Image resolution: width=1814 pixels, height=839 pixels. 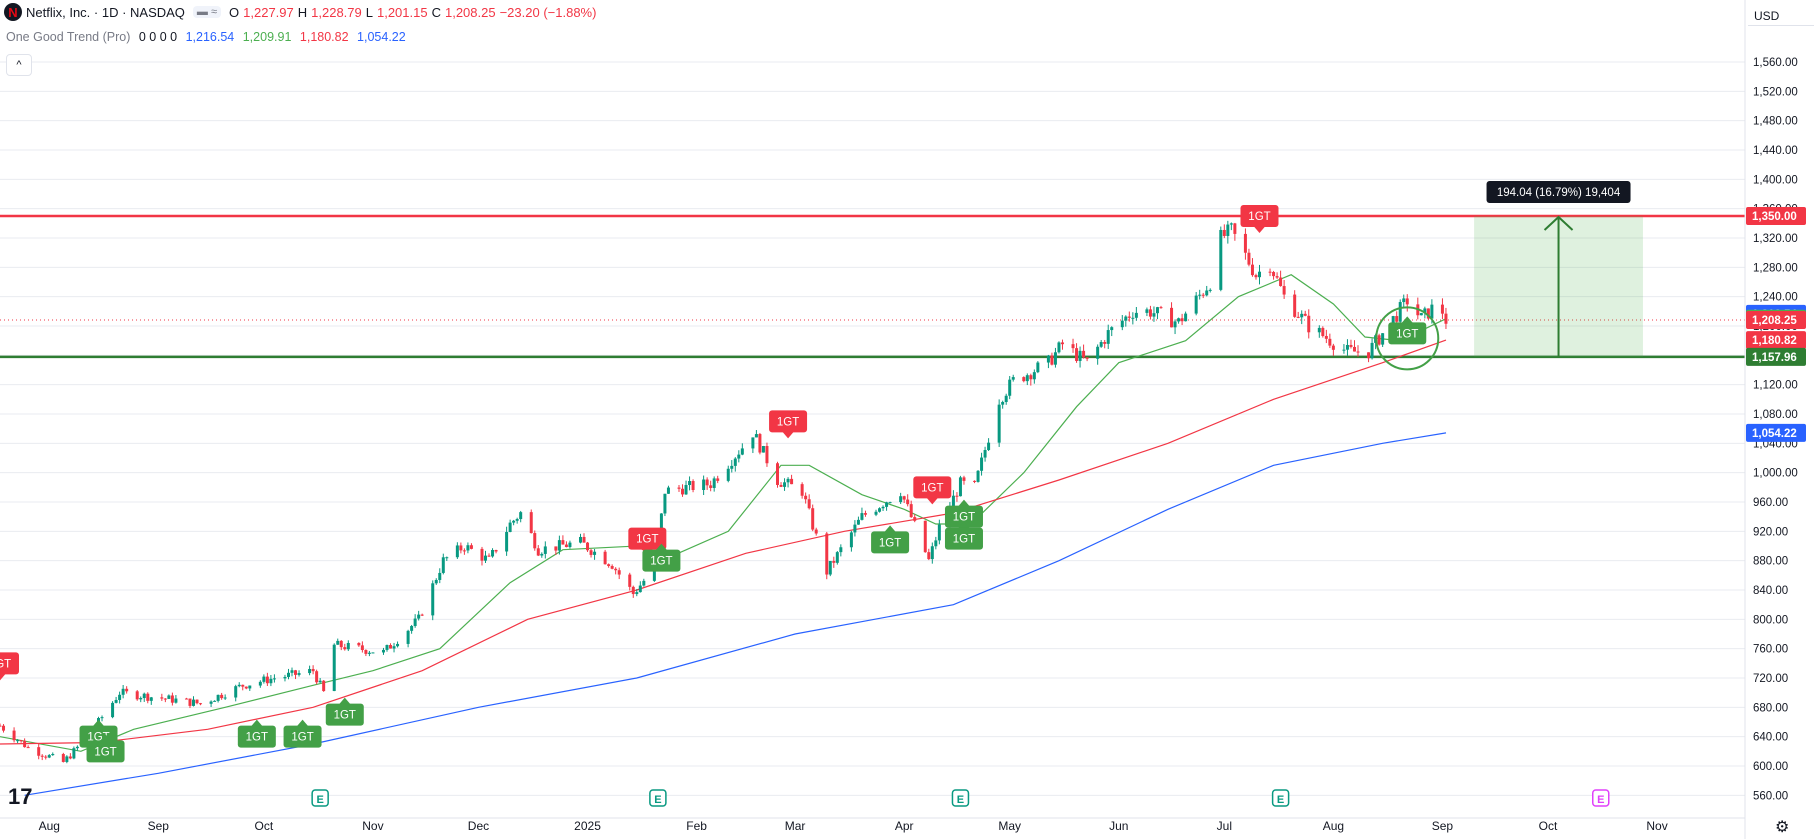 I want to click on signal-label: 1GT, so click(x=345, y=716).